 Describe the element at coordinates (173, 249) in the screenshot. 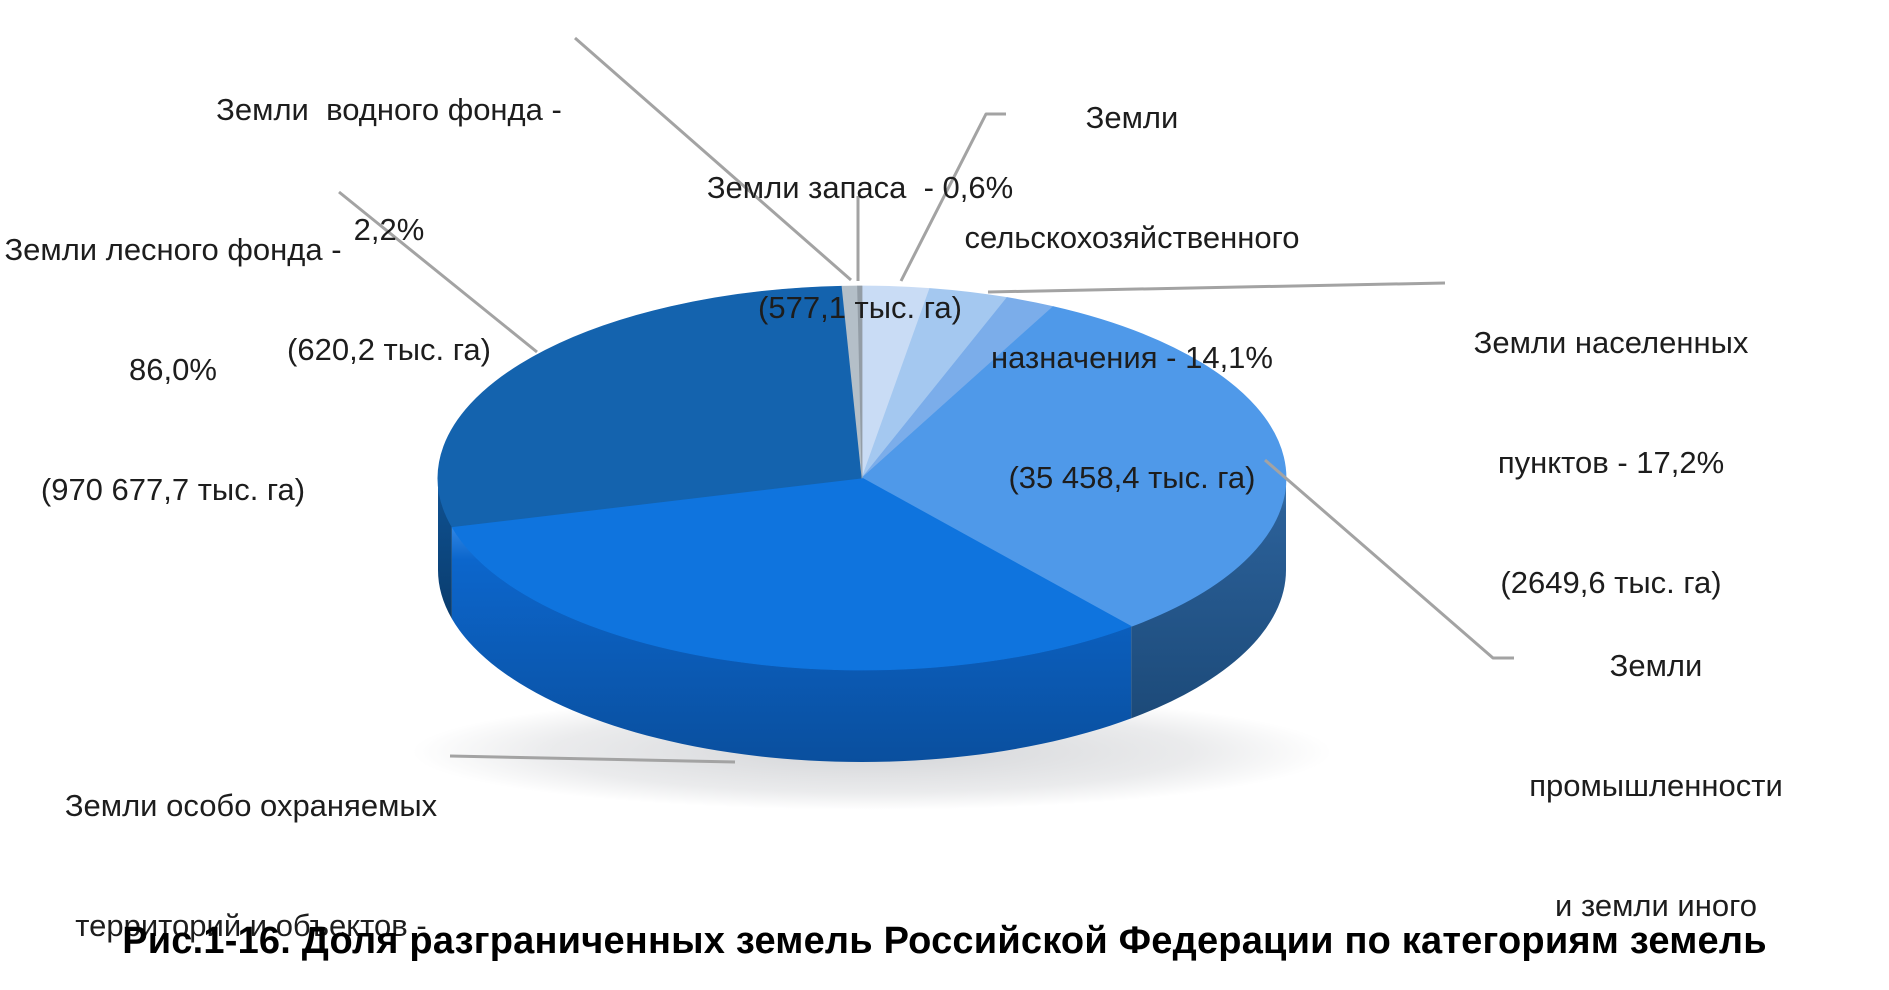

I see `callout-line: Земли лесного фонда -` at that location.